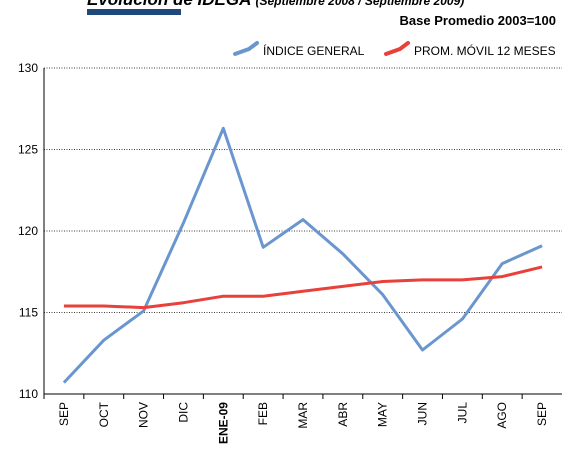  Describe the element at coordinates (28, 68) in the screenshot. I see `y-tick-label: 130` at that location.